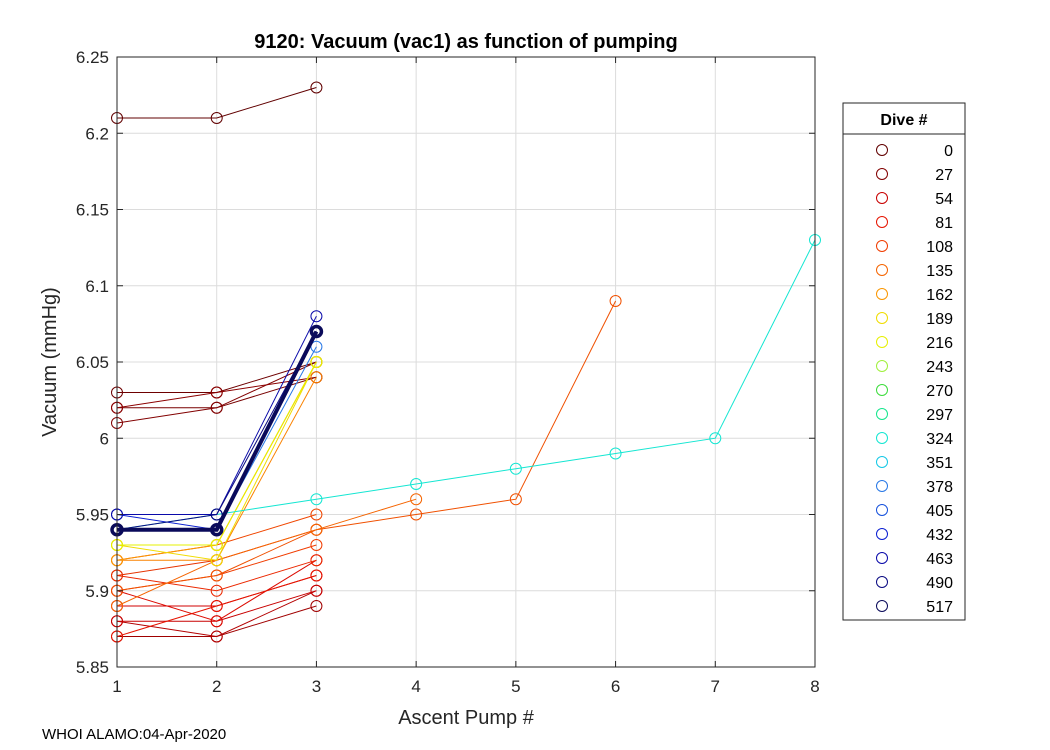  What do you see at coordinates (914, 343) in the screenshot?
I see `legend-entry: 216` at bounding box center [914, 343].